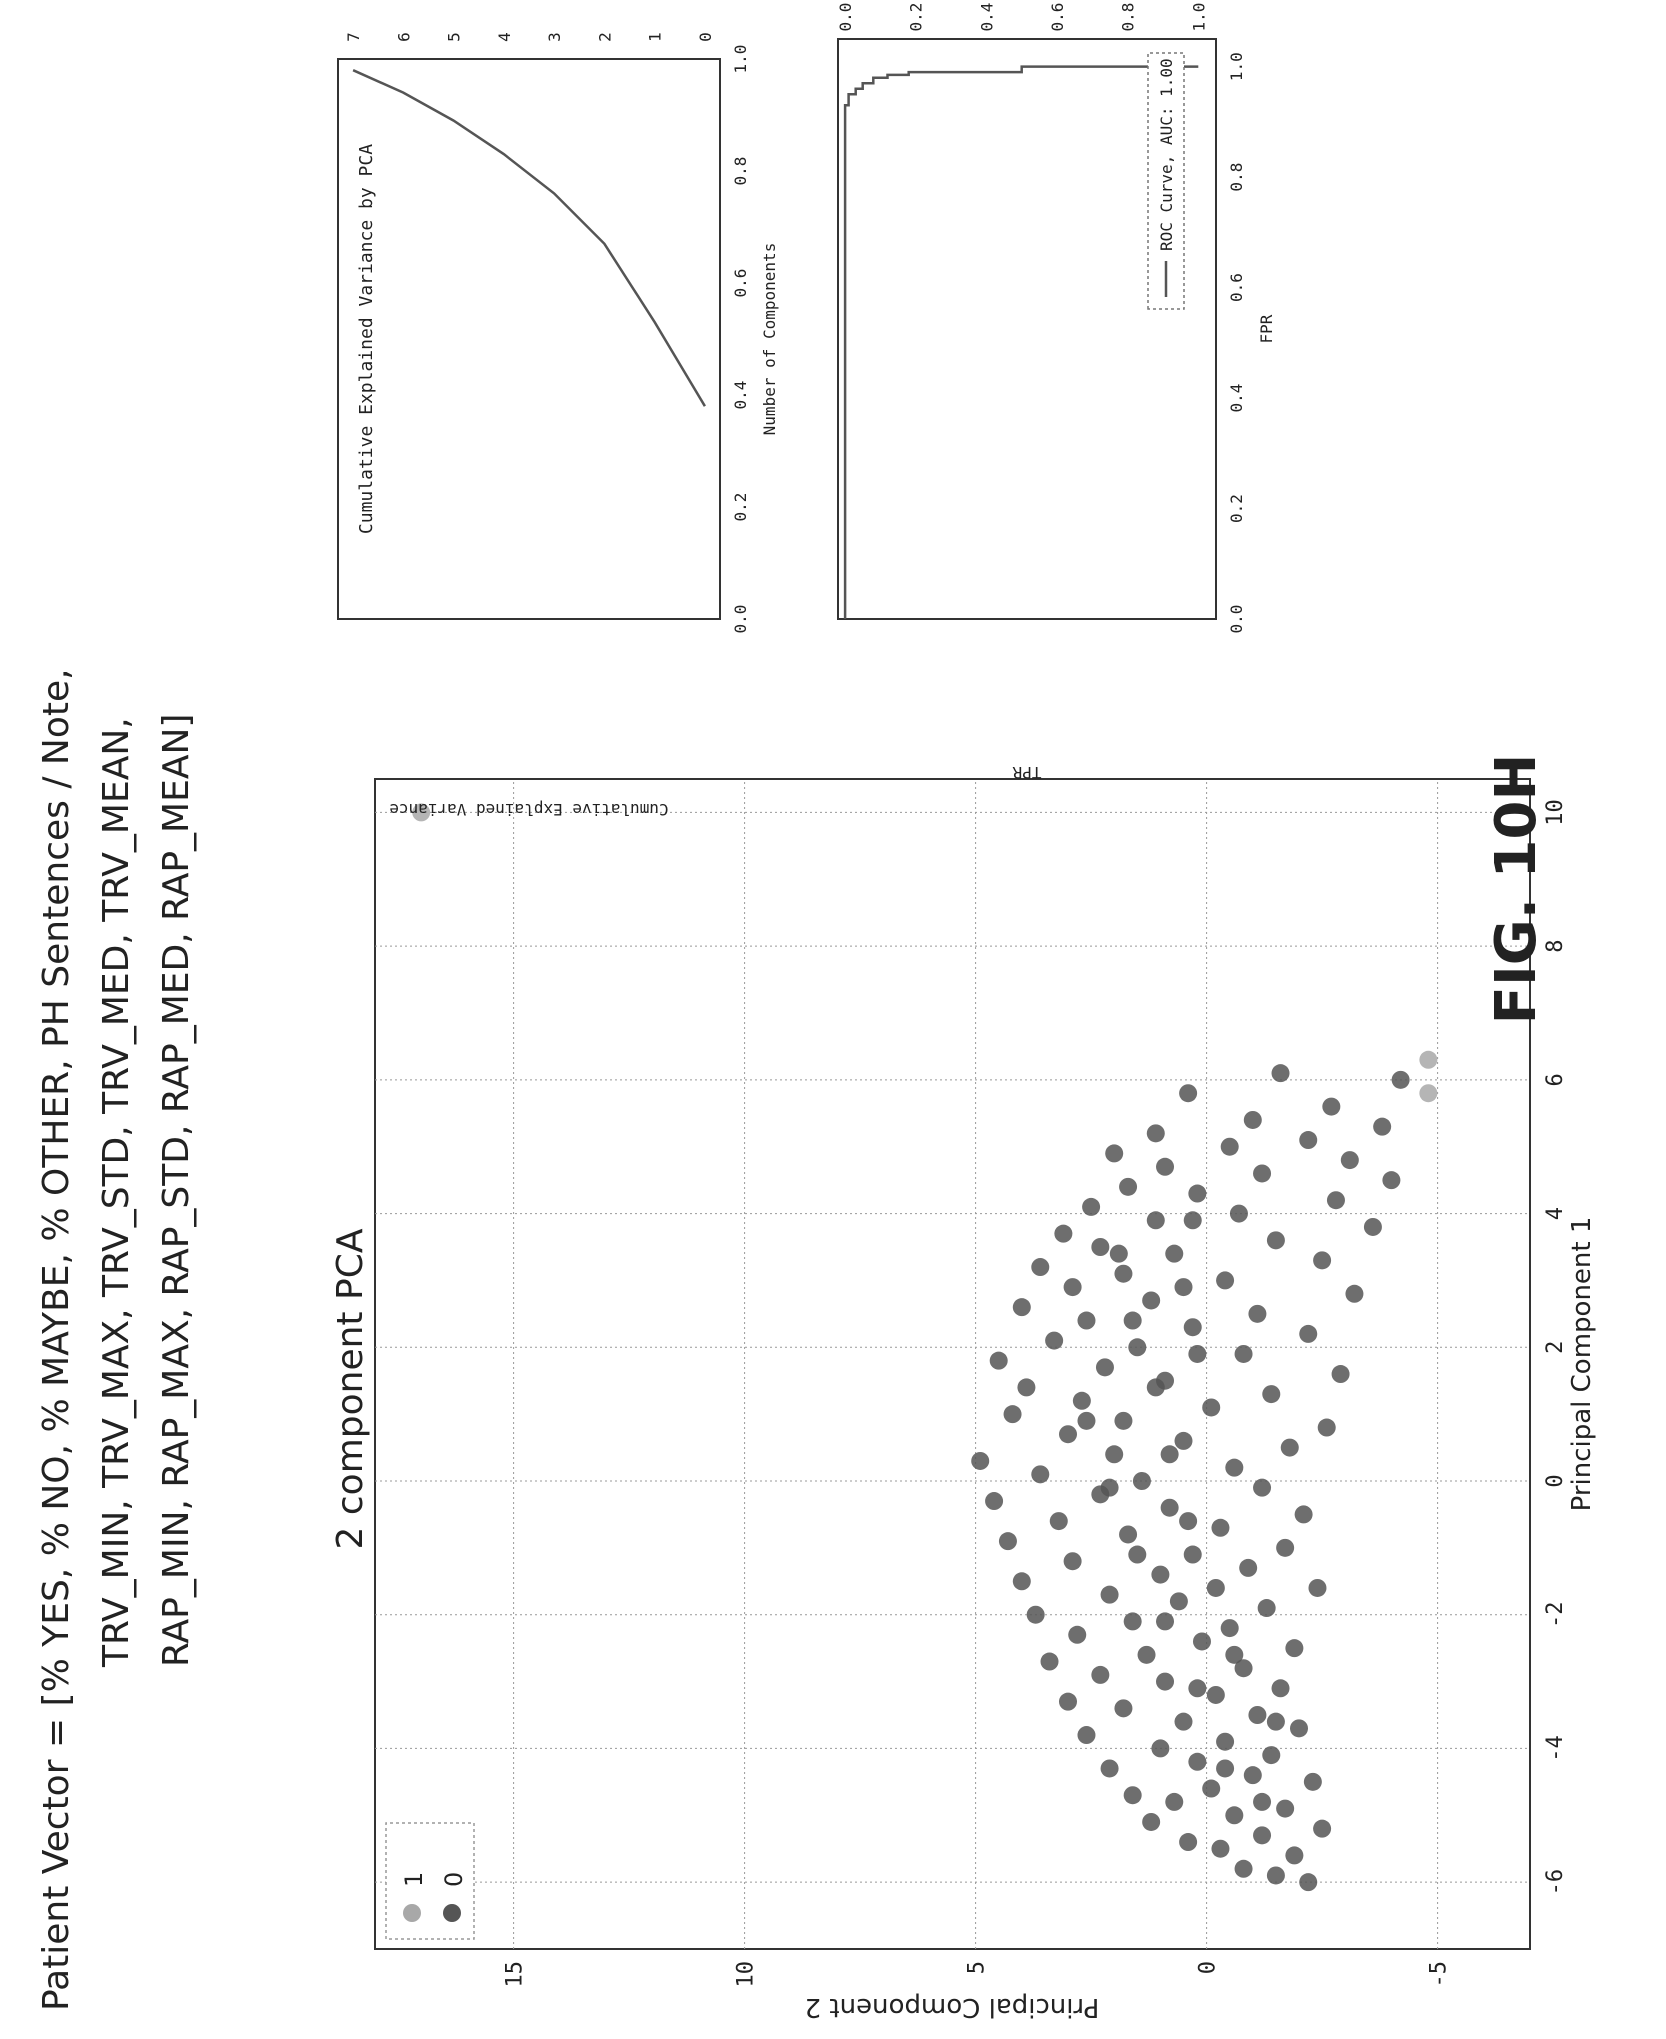 The height and width of the screenshot is (2039, 1666). I want to click on roc-legend-label: ROC Curve, AUC: 1.00, so click(1166, 154).